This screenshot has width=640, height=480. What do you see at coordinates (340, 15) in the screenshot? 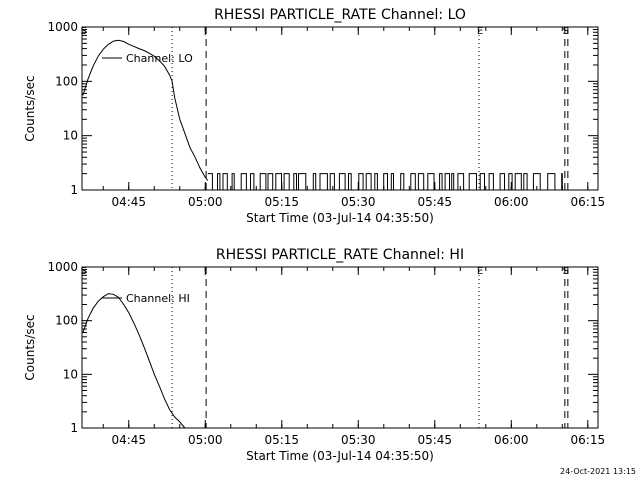
I see `chart-title: RHESSI PARTICLE_RATE Channel: LO` at bounding box center [340, 15].